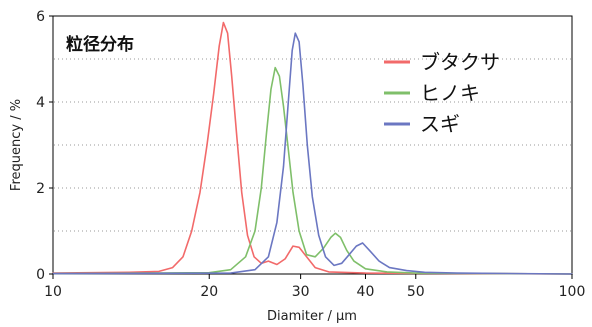 The image size is (592, 327). What do you see at coordinates (314, 287) in the screenshot?
I see `x-axis: 10 20 30 40 50 100` at bounding box center [314, 287].